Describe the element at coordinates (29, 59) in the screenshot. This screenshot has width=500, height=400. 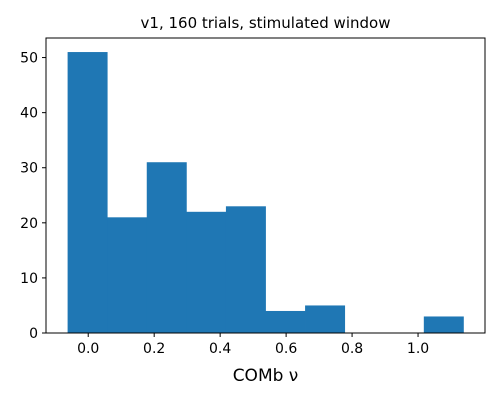
I see `y-tick-label: 50` at that location.